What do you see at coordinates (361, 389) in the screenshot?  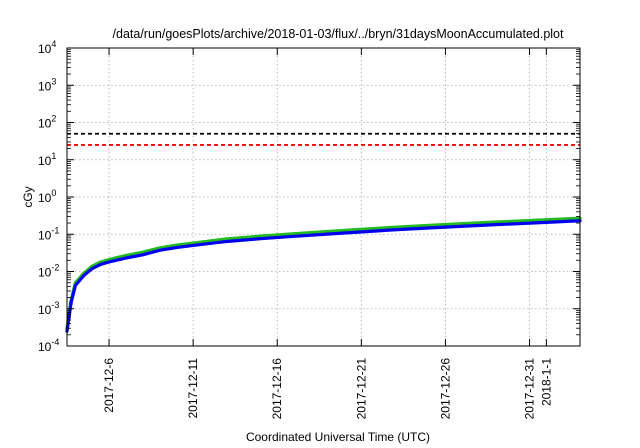 I see `x-tick-label: 2017-12-21` at bounding box center [361, 389].